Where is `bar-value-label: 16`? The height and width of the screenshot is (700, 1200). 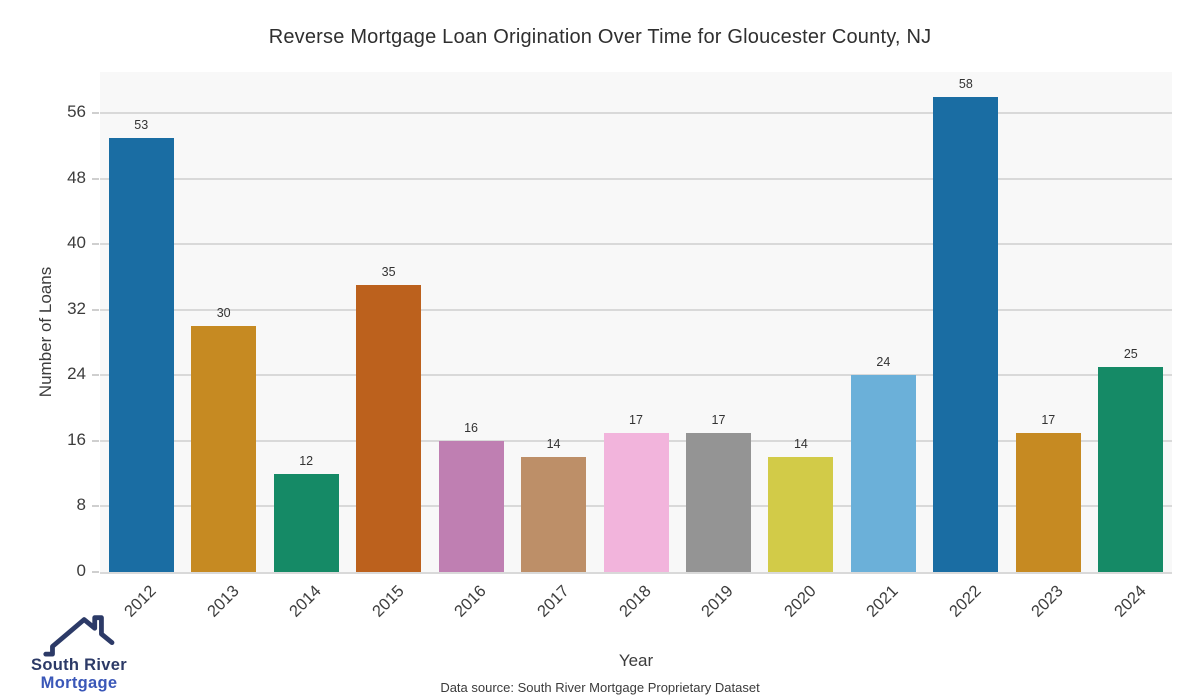 bar-value-label: 16 is located at coordinates (471, 427).